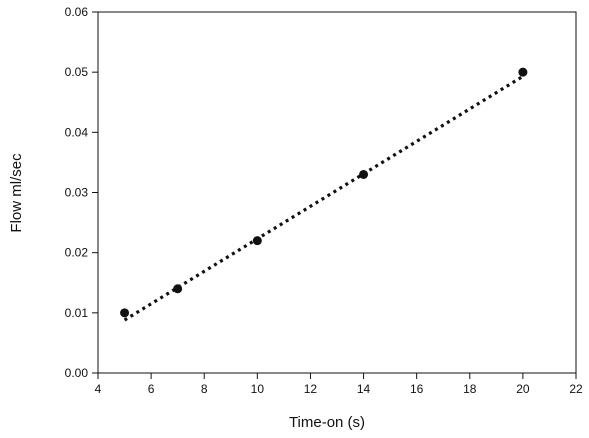  What do you see at coordinates (77, 72) in the screenshot?
I see `y-tick-label: 0.05` at bounding box center [77, 72].